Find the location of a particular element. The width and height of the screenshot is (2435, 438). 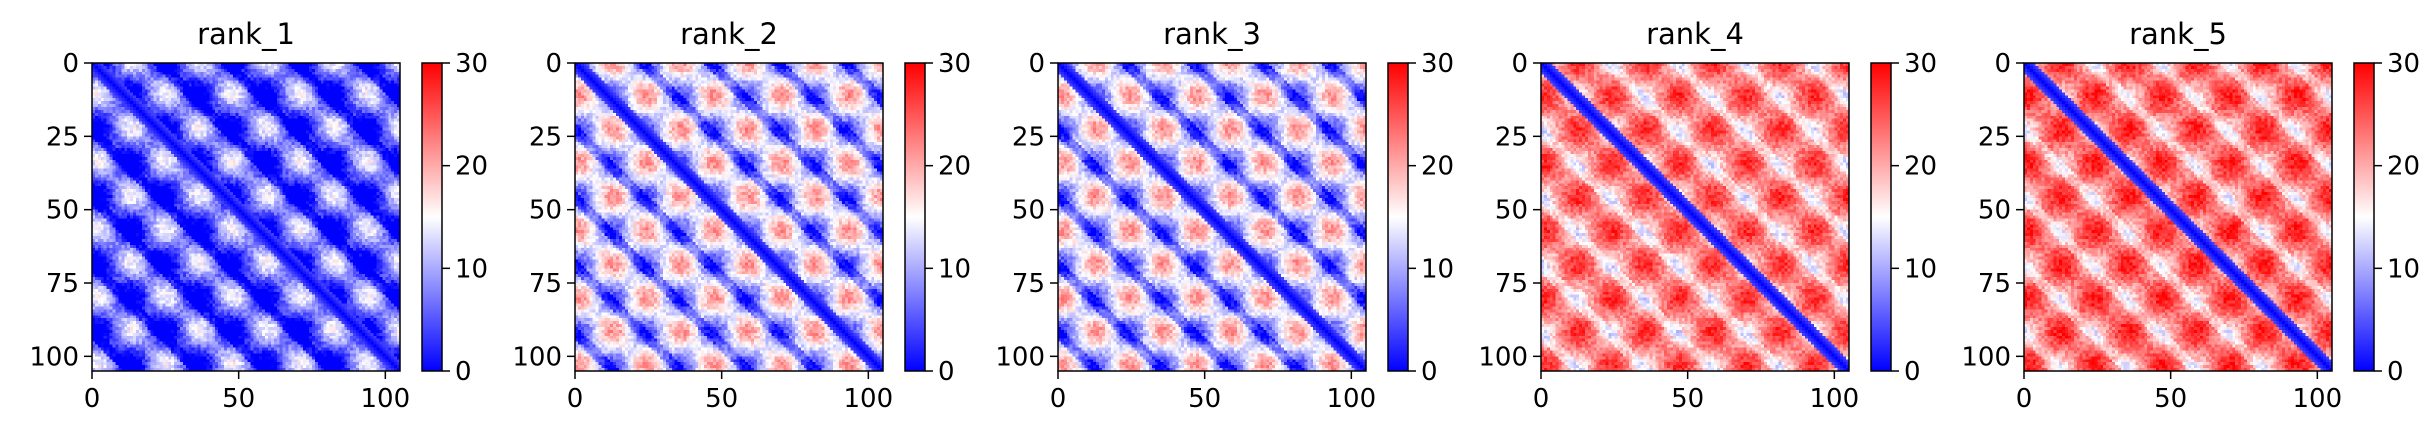

panel-title: rank_2 is located at coordinates (729, 34).